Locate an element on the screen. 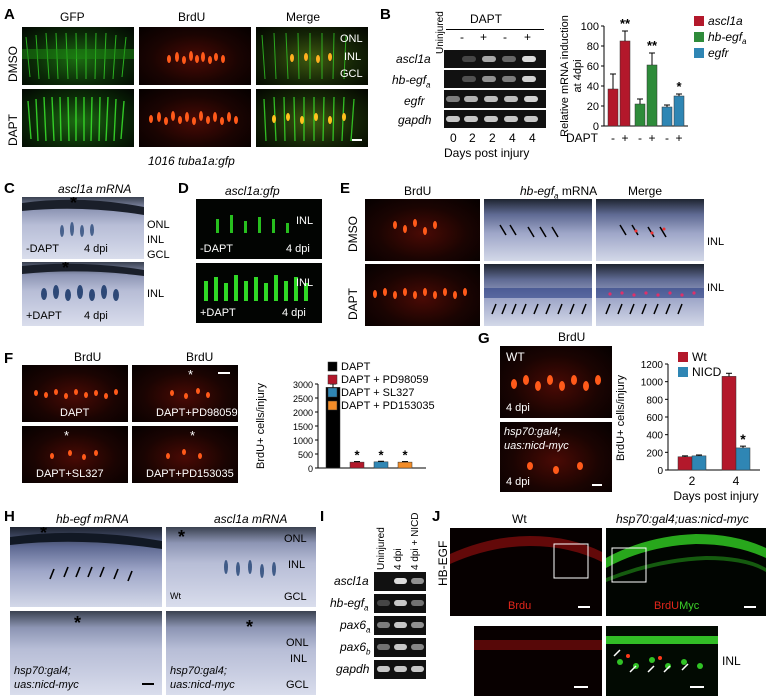 This screenshot has height=699, width=768. e-dmso-brdu-image is located at coordinates (422, 230).